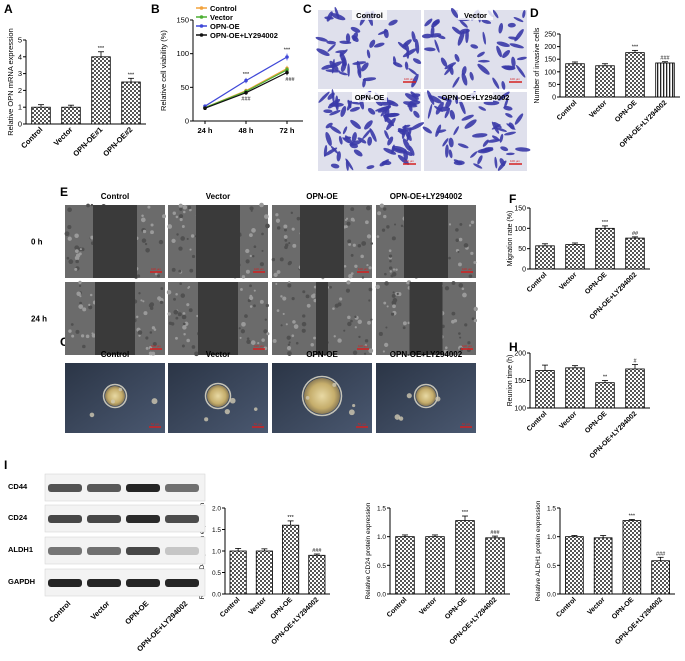 This screenshot has width=685, height=661. I want to click on y-tick-label: 0.5, so click(216, 573).